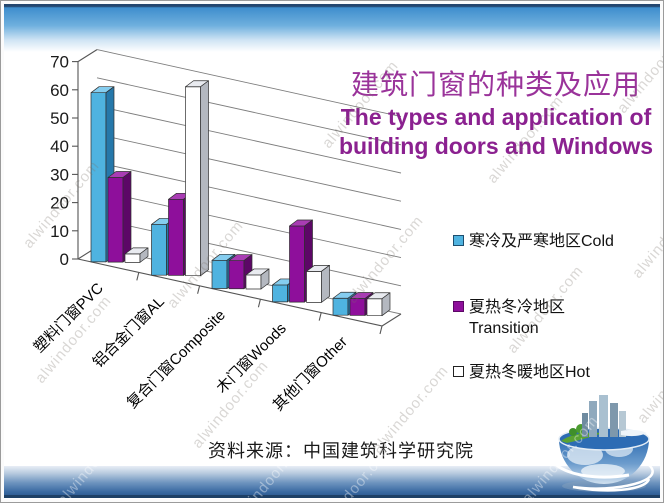 The image size is (664, 503). What do you see at coordinates (59, 90) in the screenshot?
I see `y-tick-label: 60` at bounding box center [59, 90].